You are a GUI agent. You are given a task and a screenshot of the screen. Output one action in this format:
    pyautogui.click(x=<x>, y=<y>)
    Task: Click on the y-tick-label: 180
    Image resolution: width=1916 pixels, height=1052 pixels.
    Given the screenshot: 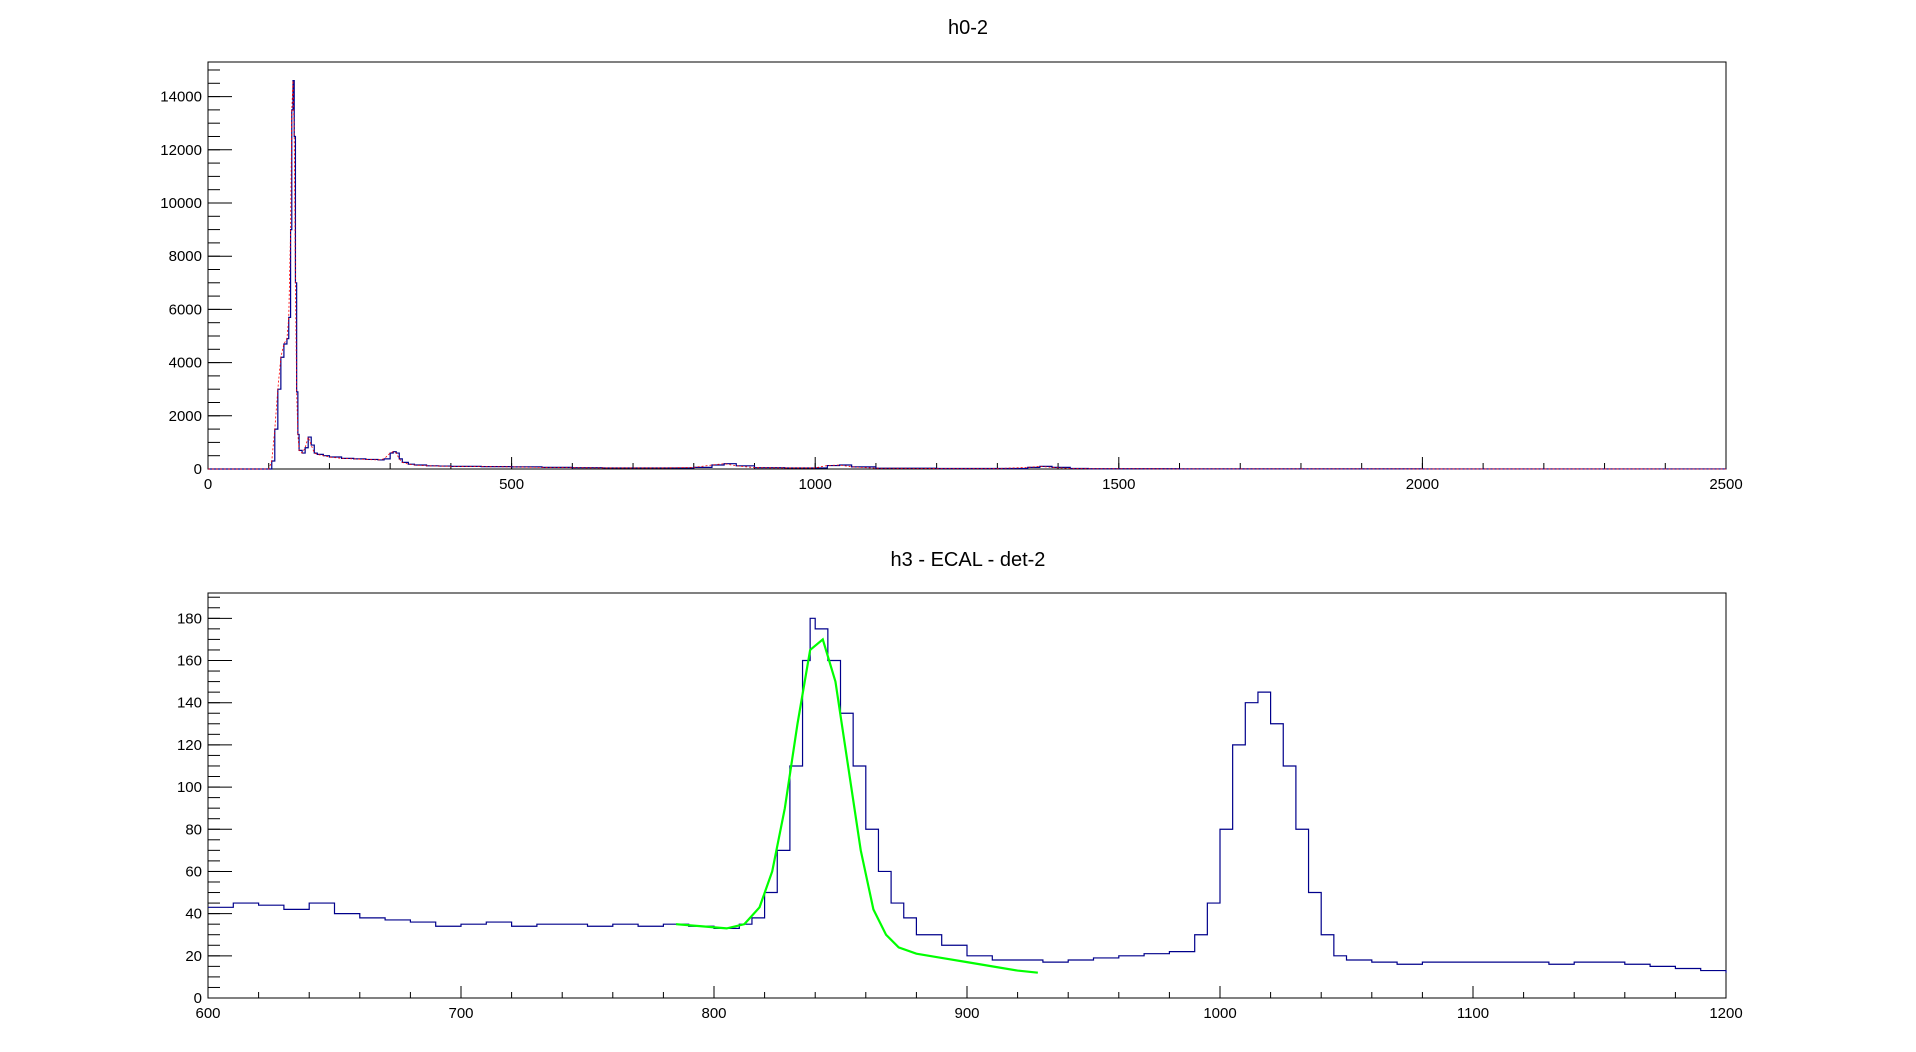 What is the action you would take?
    pyautogui.click(x=189, y=618)
    